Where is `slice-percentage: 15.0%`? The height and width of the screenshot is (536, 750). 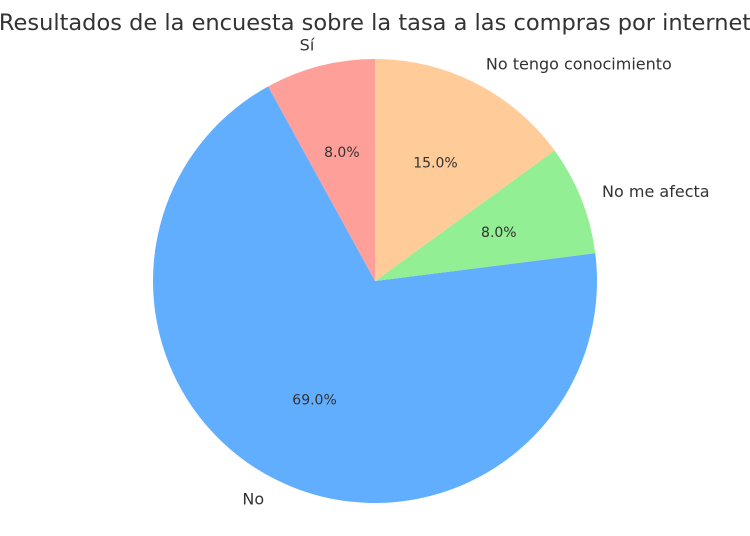 slice-percentage: 15.0% is located at coordinates (435, 163).